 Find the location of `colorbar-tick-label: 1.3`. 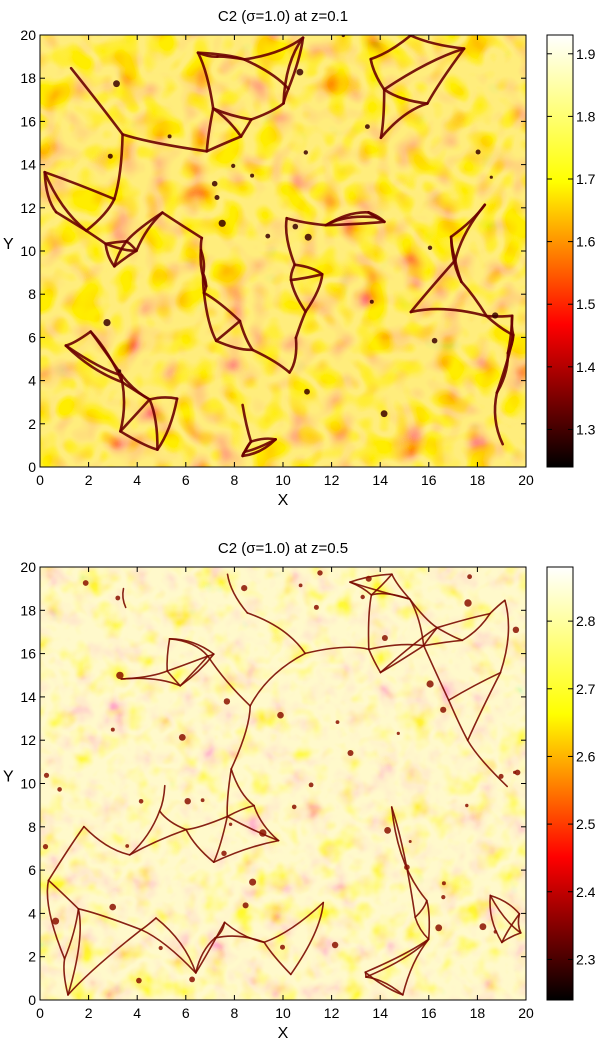

colorbar-tick-label: 1.3 is located at coordinates (586, 429).